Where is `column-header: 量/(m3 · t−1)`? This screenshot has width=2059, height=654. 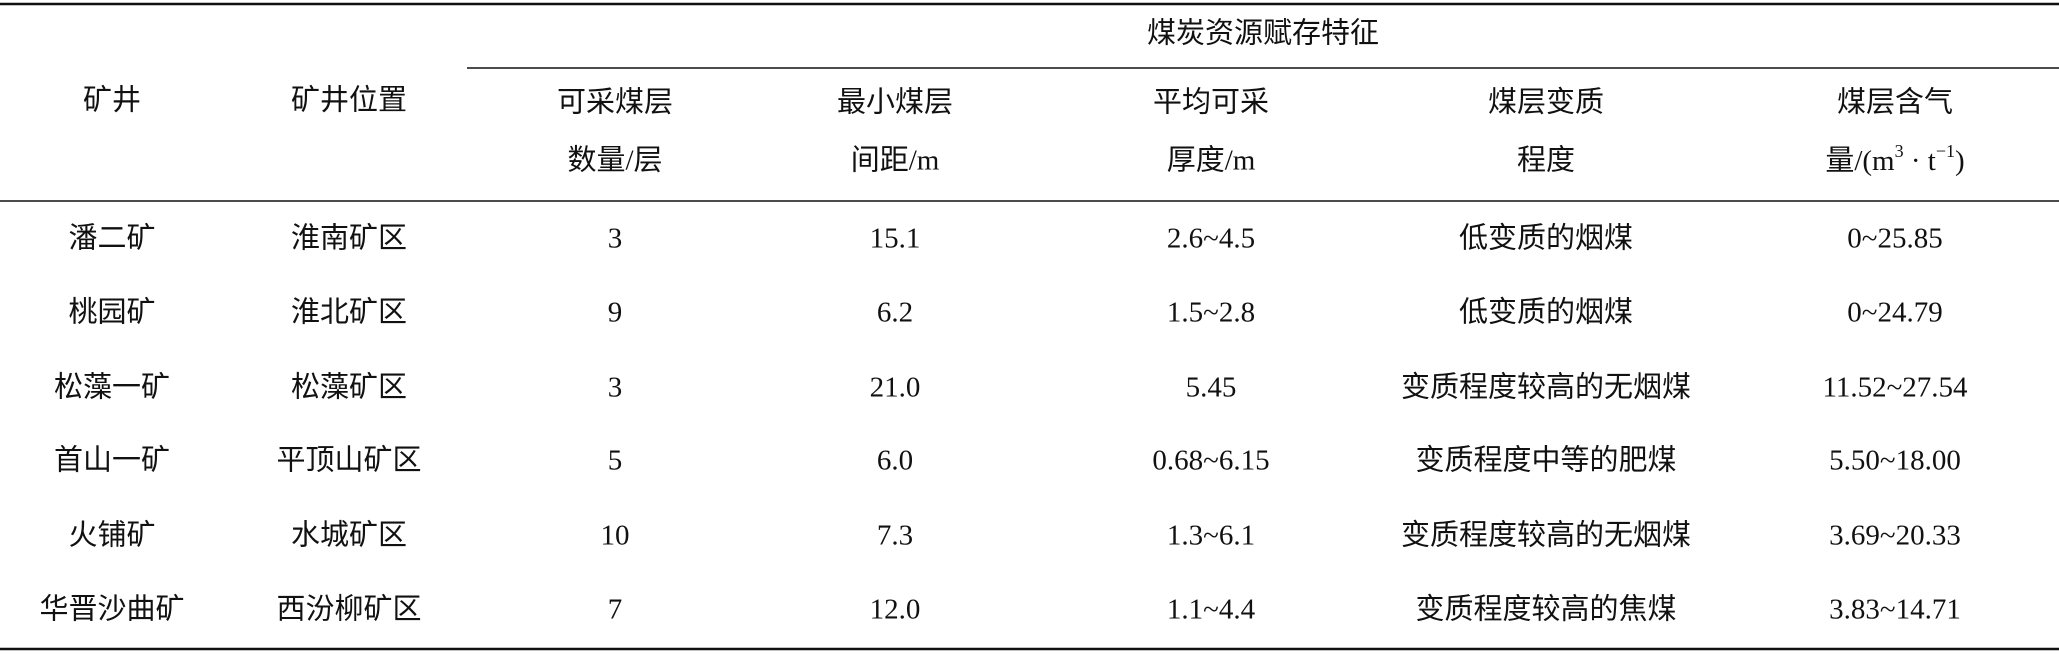 column-header: 量/(m3 · t−1) is located at coordinates (1894, 159).